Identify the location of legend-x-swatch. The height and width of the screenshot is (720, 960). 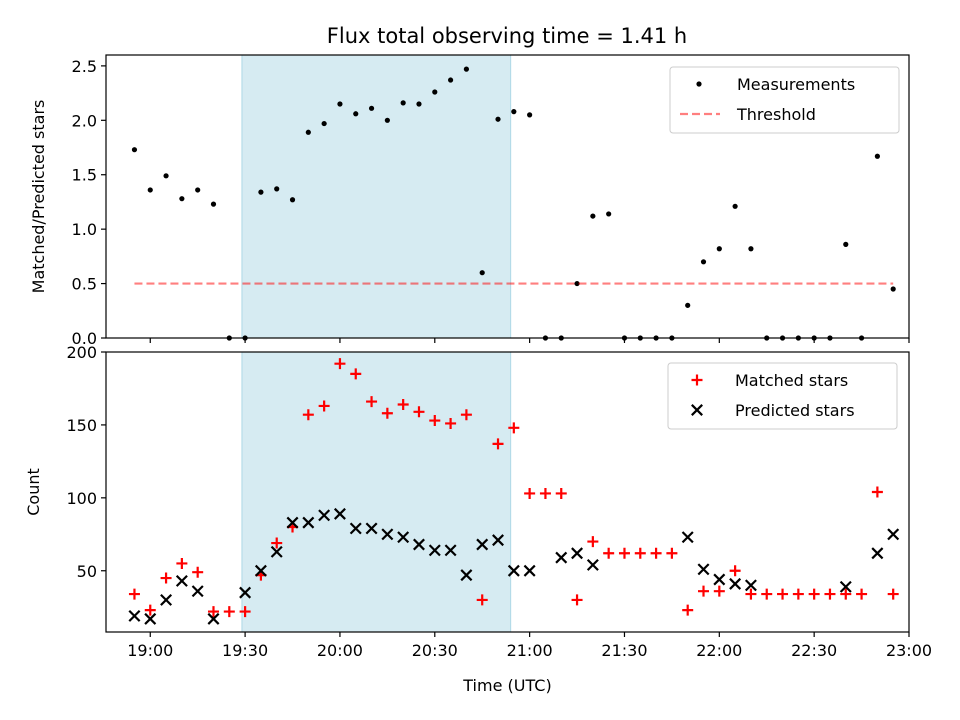
(697, 410).